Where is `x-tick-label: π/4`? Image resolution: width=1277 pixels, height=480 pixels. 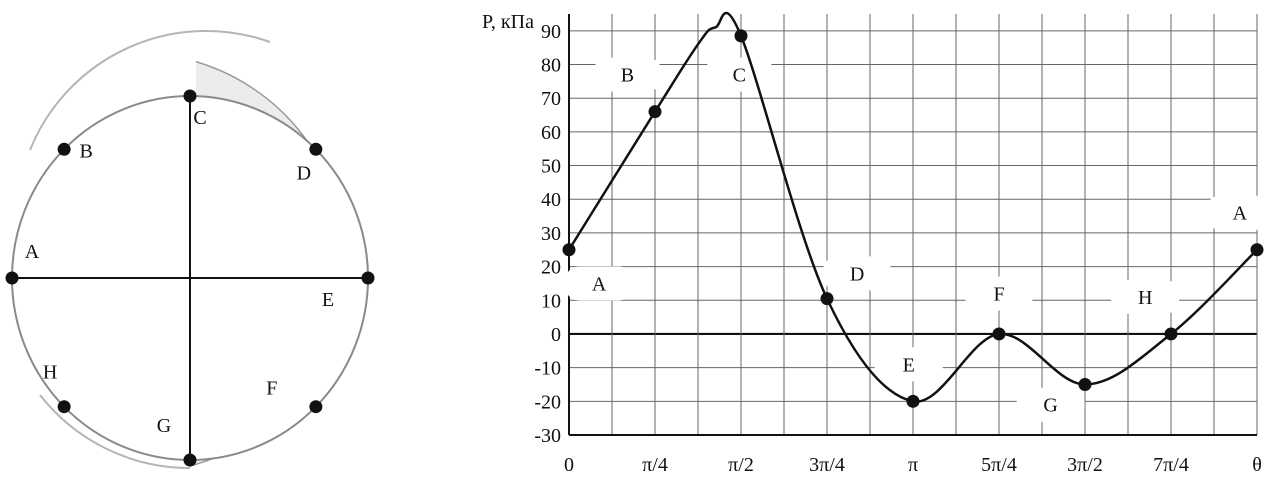
x-tick-label: π/4 is located at coordinates (655, 465).